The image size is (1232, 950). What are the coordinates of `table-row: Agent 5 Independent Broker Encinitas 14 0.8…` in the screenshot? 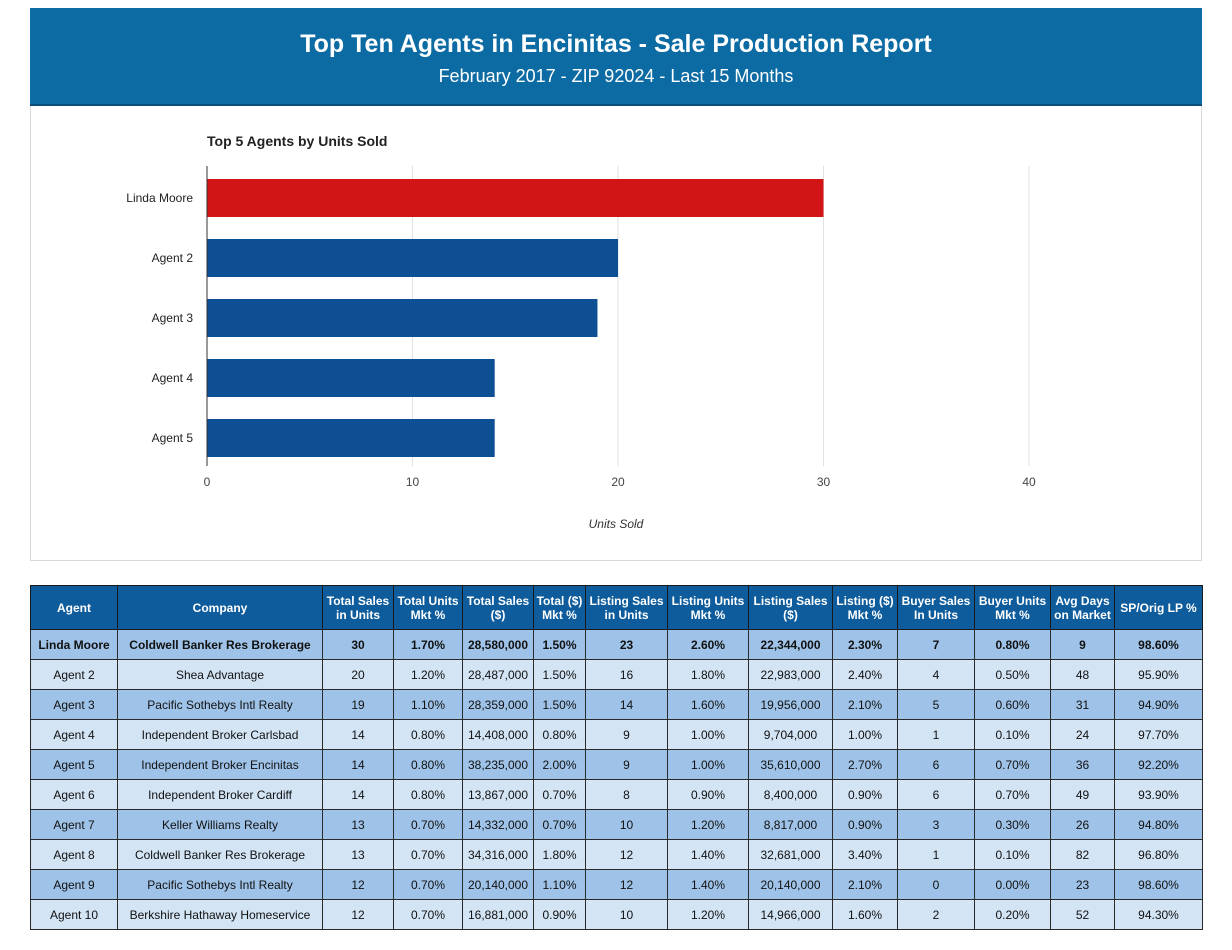 It's located at (616, 764).